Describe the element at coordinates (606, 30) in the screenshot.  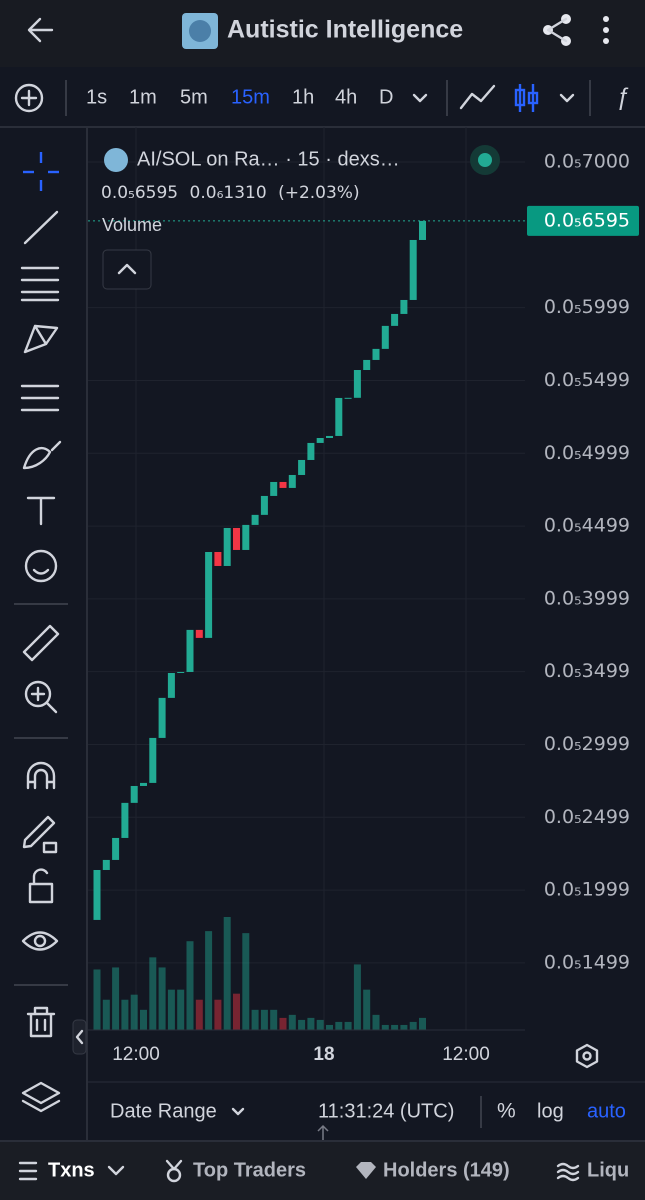
I see `menu-button` at that location.